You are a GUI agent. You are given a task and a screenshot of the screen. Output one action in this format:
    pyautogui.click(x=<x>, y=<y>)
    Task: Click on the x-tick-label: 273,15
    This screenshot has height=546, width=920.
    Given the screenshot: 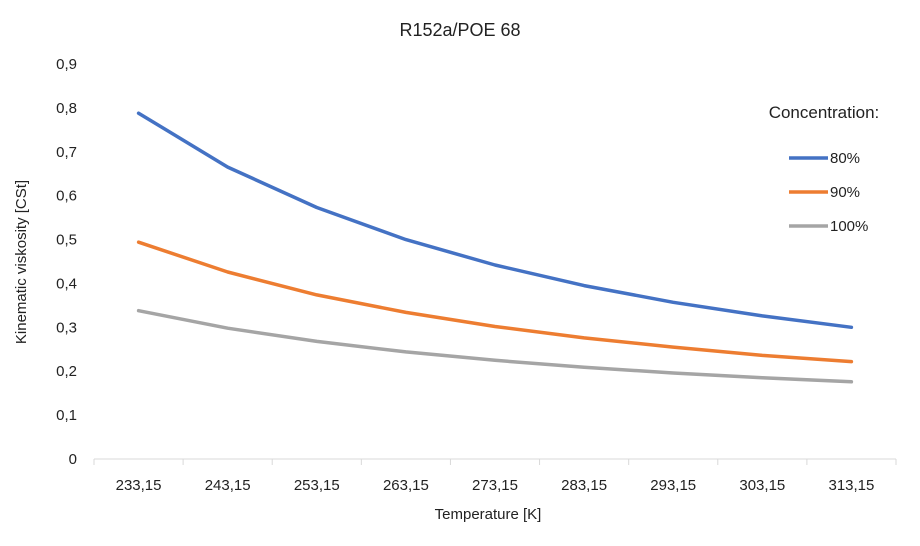 What is the action you would take?
    pyautogui.click(x=495, y=485)
    